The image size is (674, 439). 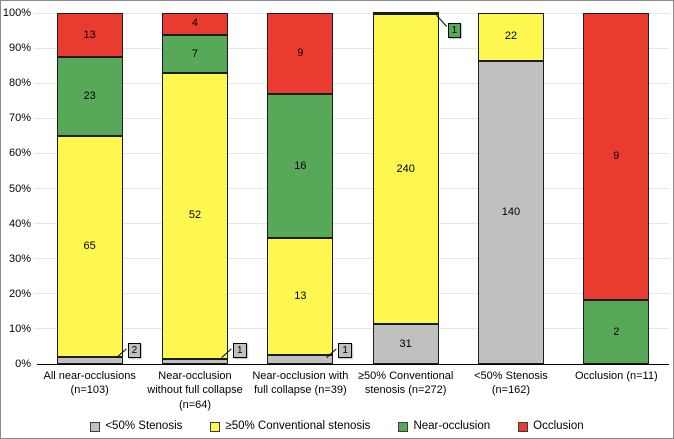 I want to click on y-tick-label: 80%, so click(x=19, y=83).